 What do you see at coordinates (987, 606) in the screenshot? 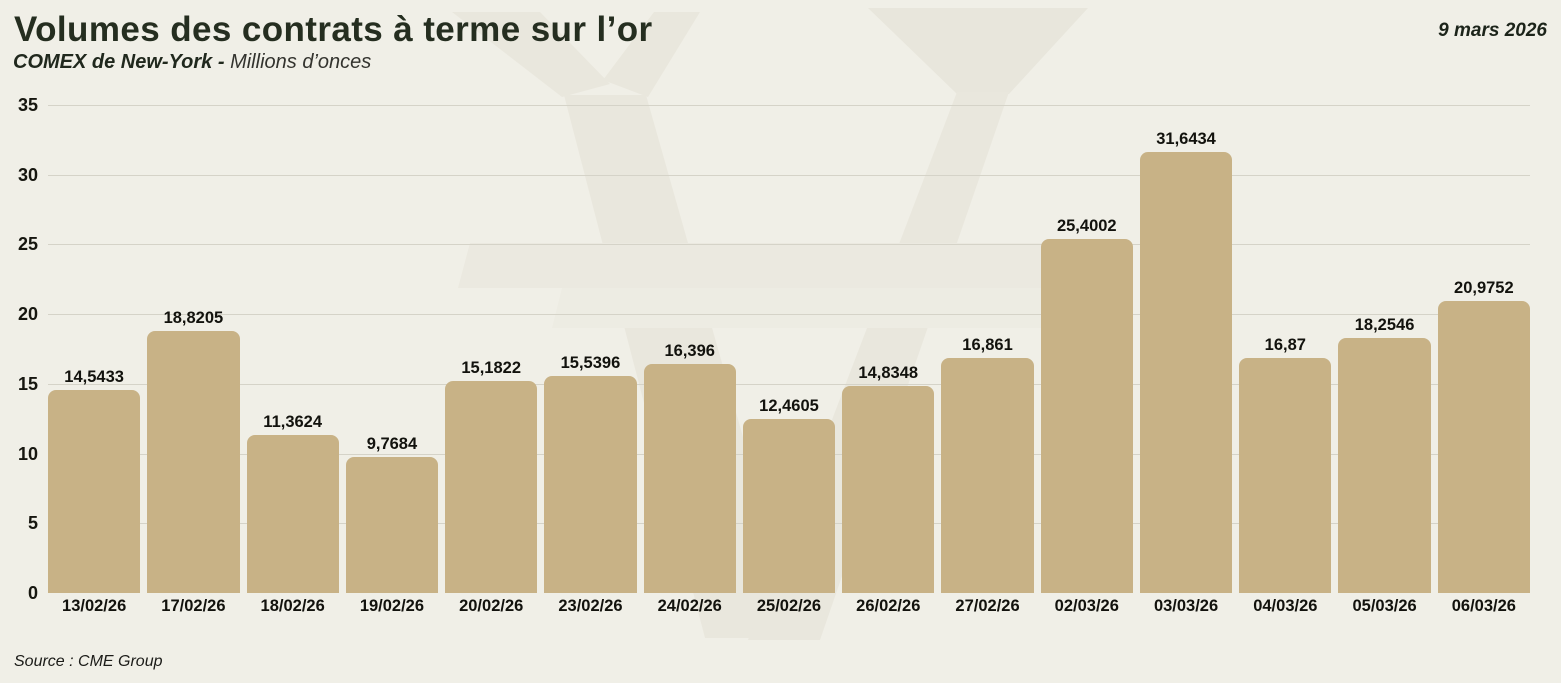
I see `x-axis-label: 27/02/26` at bounding box center [987, 606].